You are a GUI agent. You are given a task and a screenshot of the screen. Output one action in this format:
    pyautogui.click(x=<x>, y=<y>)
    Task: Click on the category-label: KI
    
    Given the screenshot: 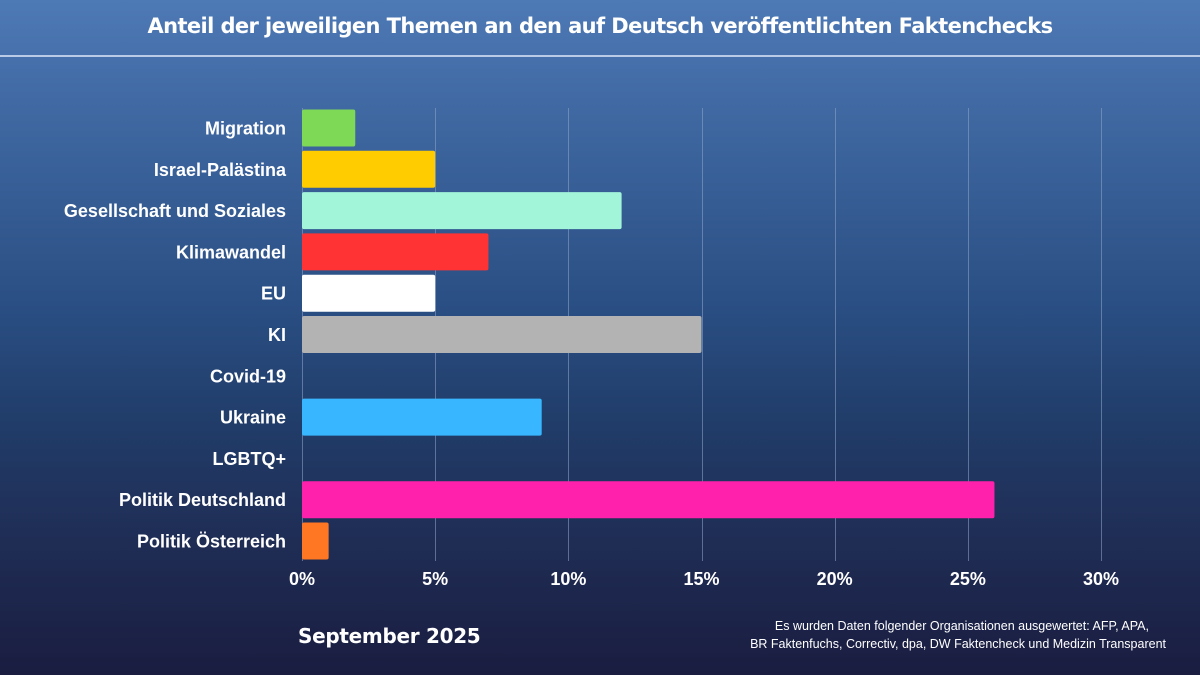 What is the action you would take?
    pyautogui.click(x=277, y=335)
    